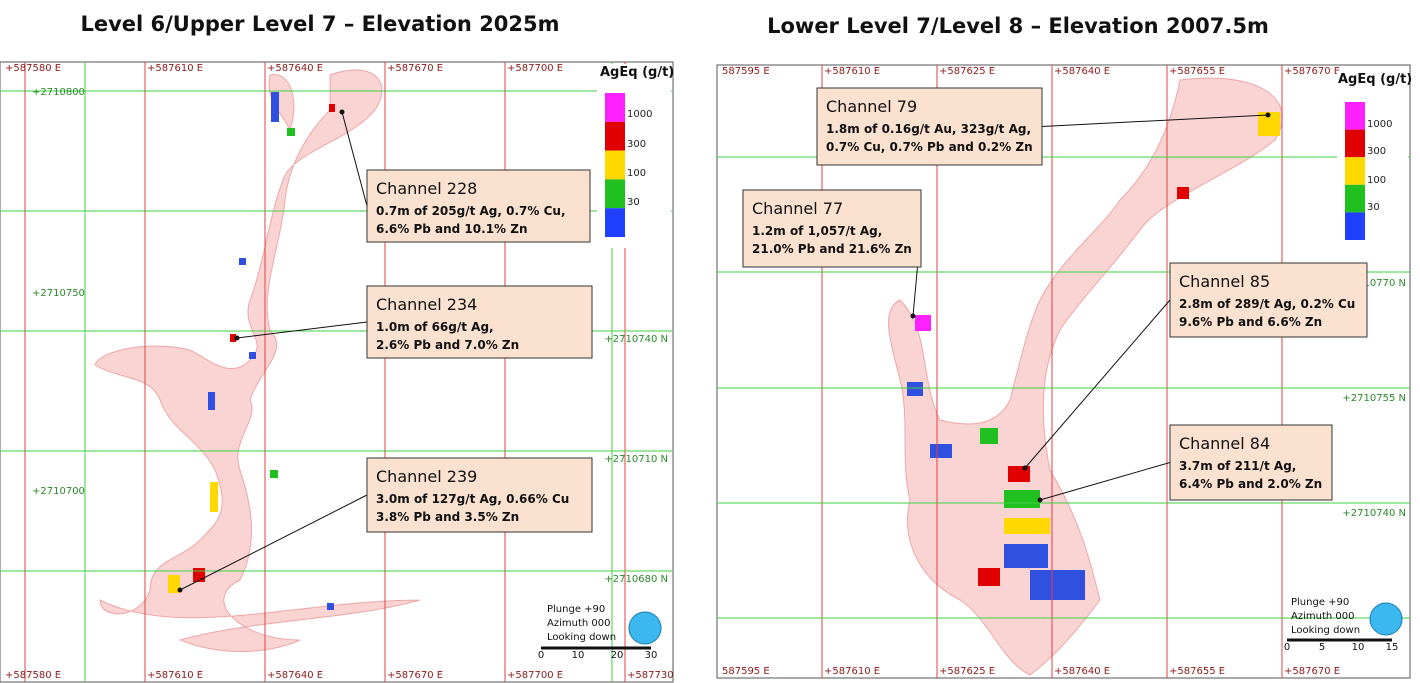 This screenshot has width=1420, height=683. What do you see at coordinates (1224, 281) in the screenshot?
I see `callout-title: Channel 85` at bounding box center [1224, 281].